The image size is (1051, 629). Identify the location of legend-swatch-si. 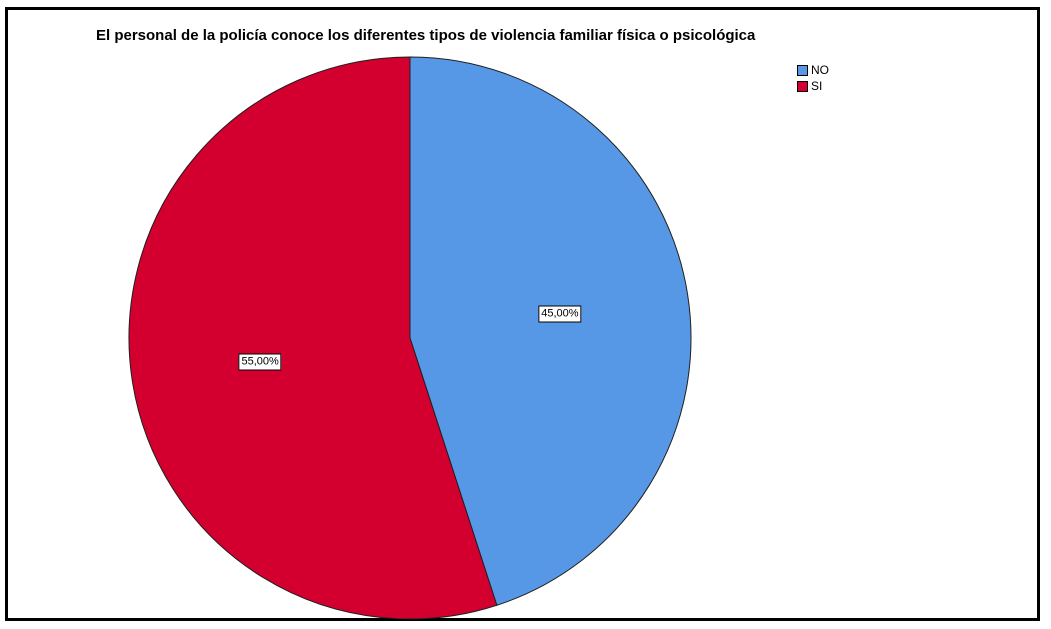
(802, 86).